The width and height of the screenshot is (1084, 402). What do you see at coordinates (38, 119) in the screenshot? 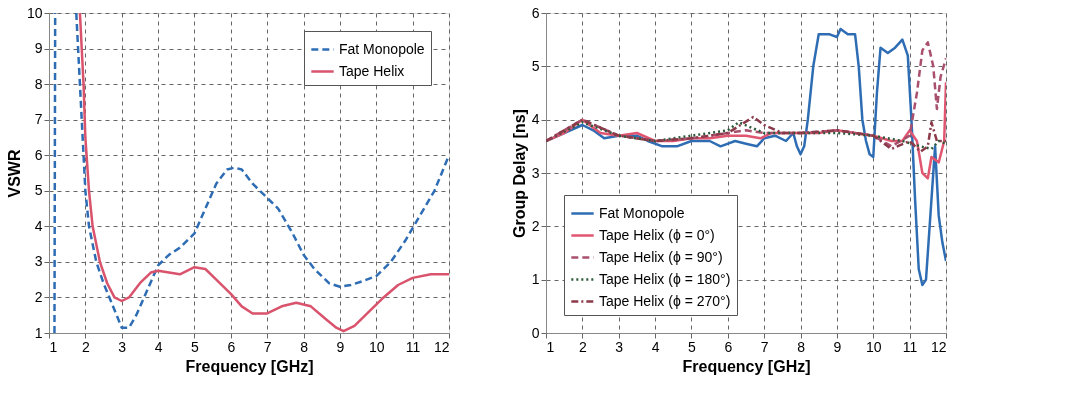
I see `y-tick-label: 7` at bounding box center [38, 119].